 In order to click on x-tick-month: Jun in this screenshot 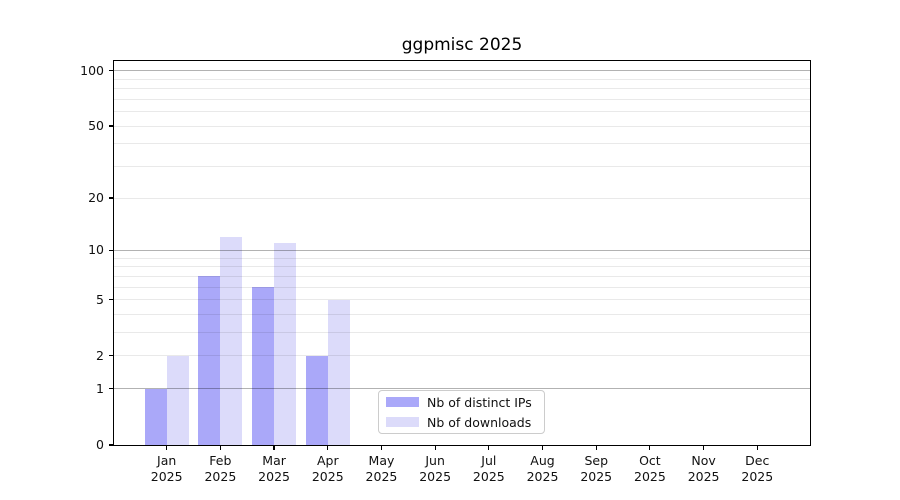, I will do `click(435, 460)`.